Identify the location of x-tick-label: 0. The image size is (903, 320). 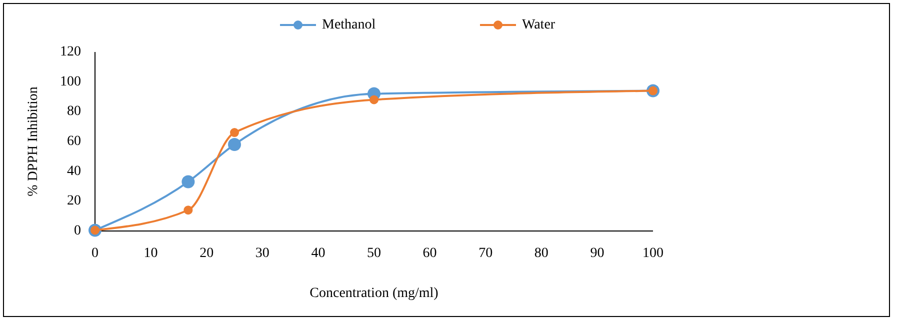
(95, 253).